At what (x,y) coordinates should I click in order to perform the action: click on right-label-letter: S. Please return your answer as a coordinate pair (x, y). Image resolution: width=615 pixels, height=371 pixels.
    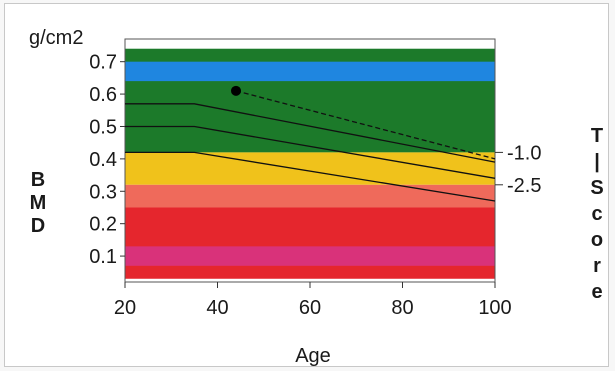
    Looking at the image, I should click on (596, 188).